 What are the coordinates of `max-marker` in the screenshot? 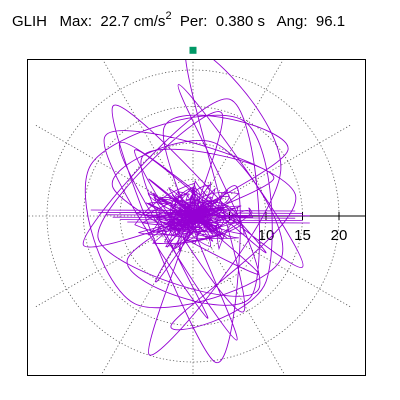 It's located at (193, 50).